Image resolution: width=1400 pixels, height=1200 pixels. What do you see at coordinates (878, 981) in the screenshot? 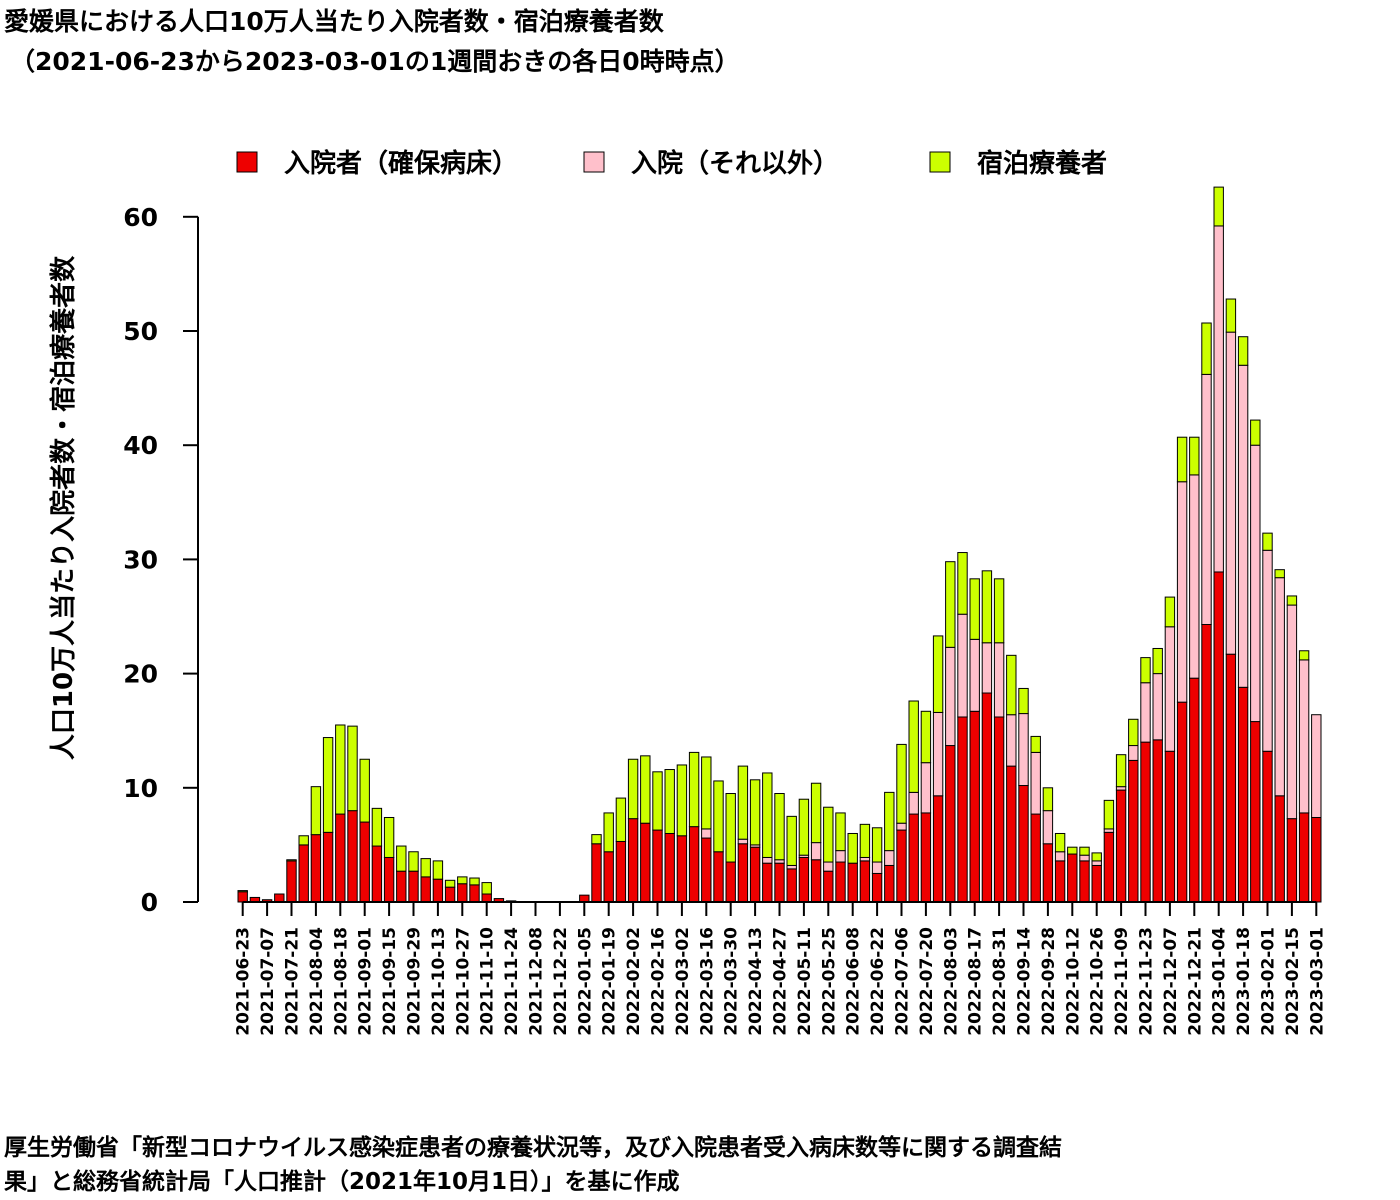
I see `x-tick-label: 2022-06-22` at bounding box center [878, 981].